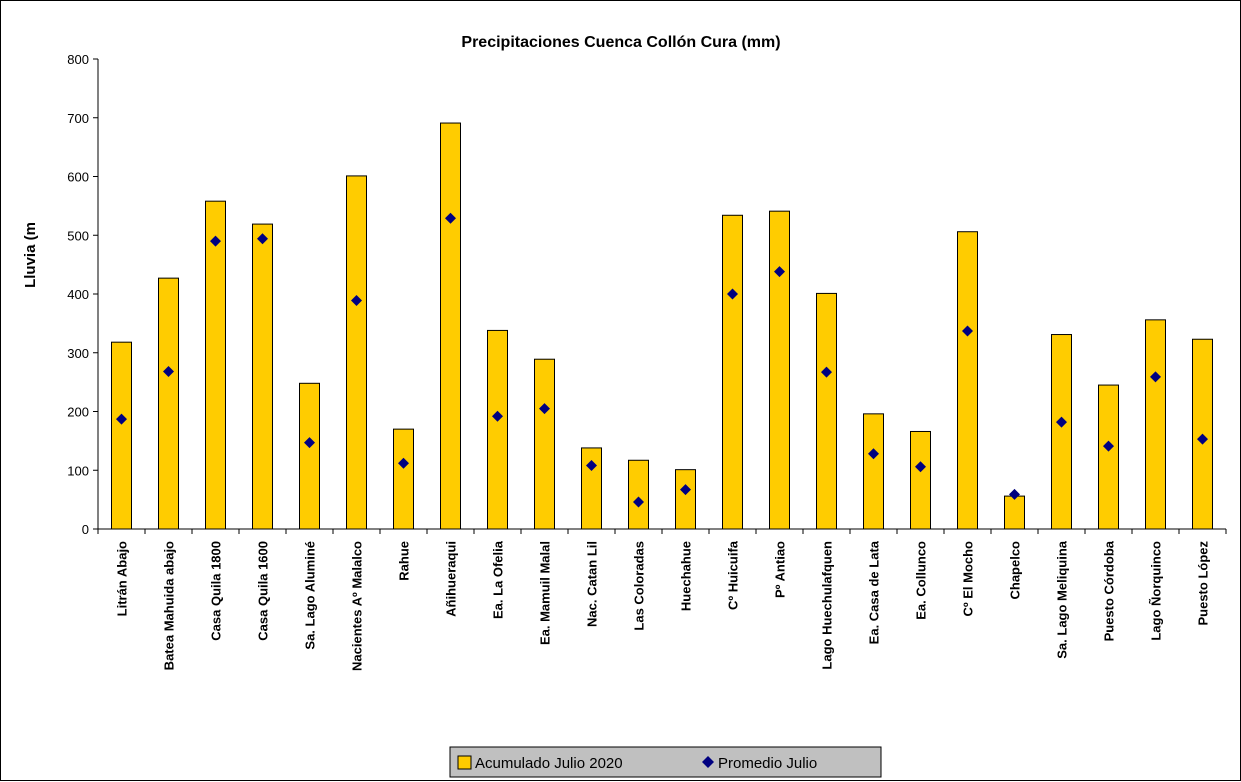  What do you see at coordinates (357, 606) in the screenshot?
I see `category-label: Nacientes Aº Malalco` at bounding box center [357, 606].